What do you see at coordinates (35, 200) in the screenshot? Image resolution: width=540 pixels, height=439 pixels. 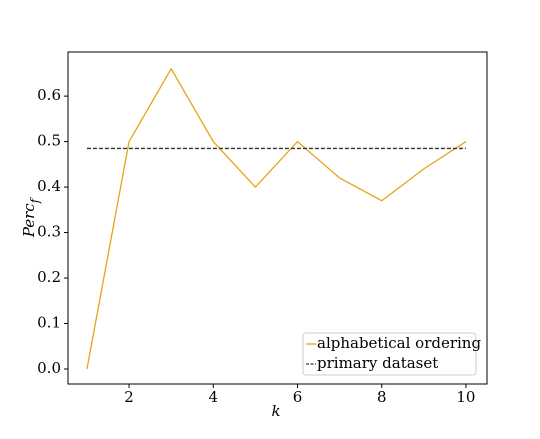 I see `y-axis-label-sub: f` at bounding box center [35, 200].